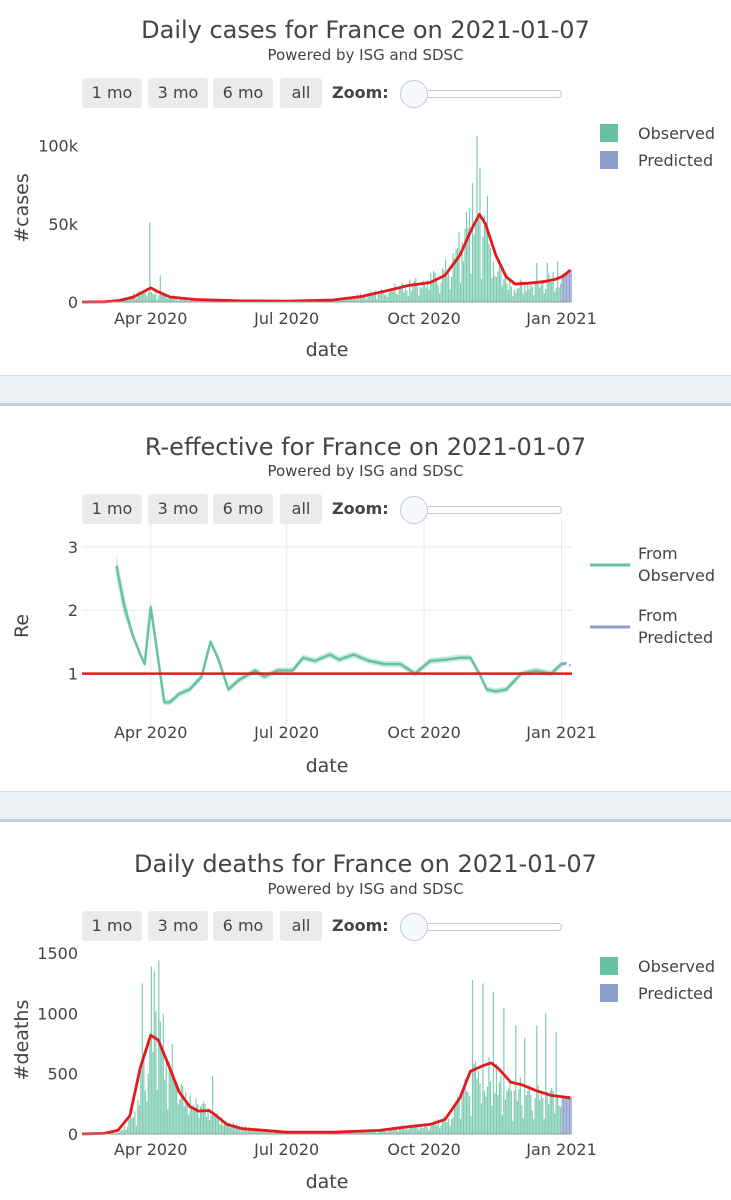  What do you see at coordinates (609, 160) in the screenshot?
I see `legend-swatch` at bounding box center [609, 160].